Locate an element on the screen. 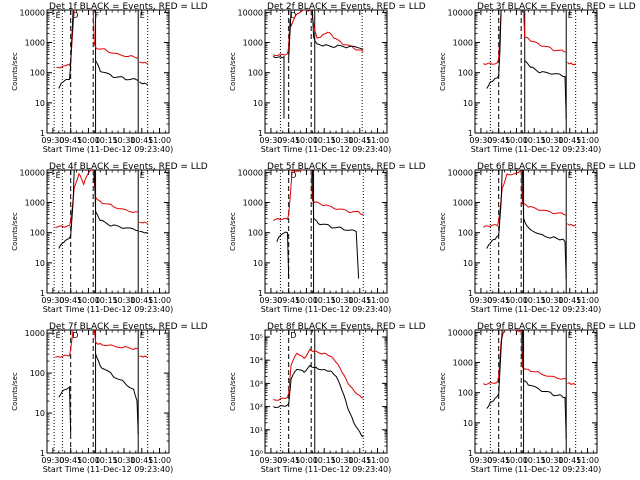 This screenshot has height=480, width=640. panel-8-xlabel: Start Time (11-Dec-12 09:23:40) is located at coordinates (326, 469).